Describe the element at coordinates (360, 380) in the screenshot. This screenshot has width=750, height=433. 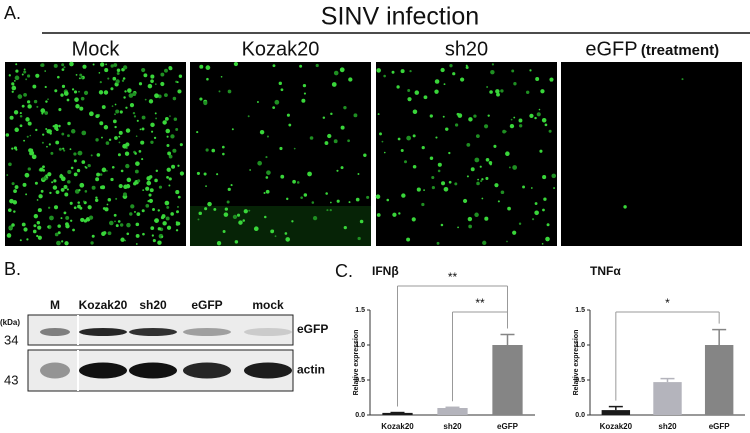
I see `y-tick-label: 0.5` at that location.